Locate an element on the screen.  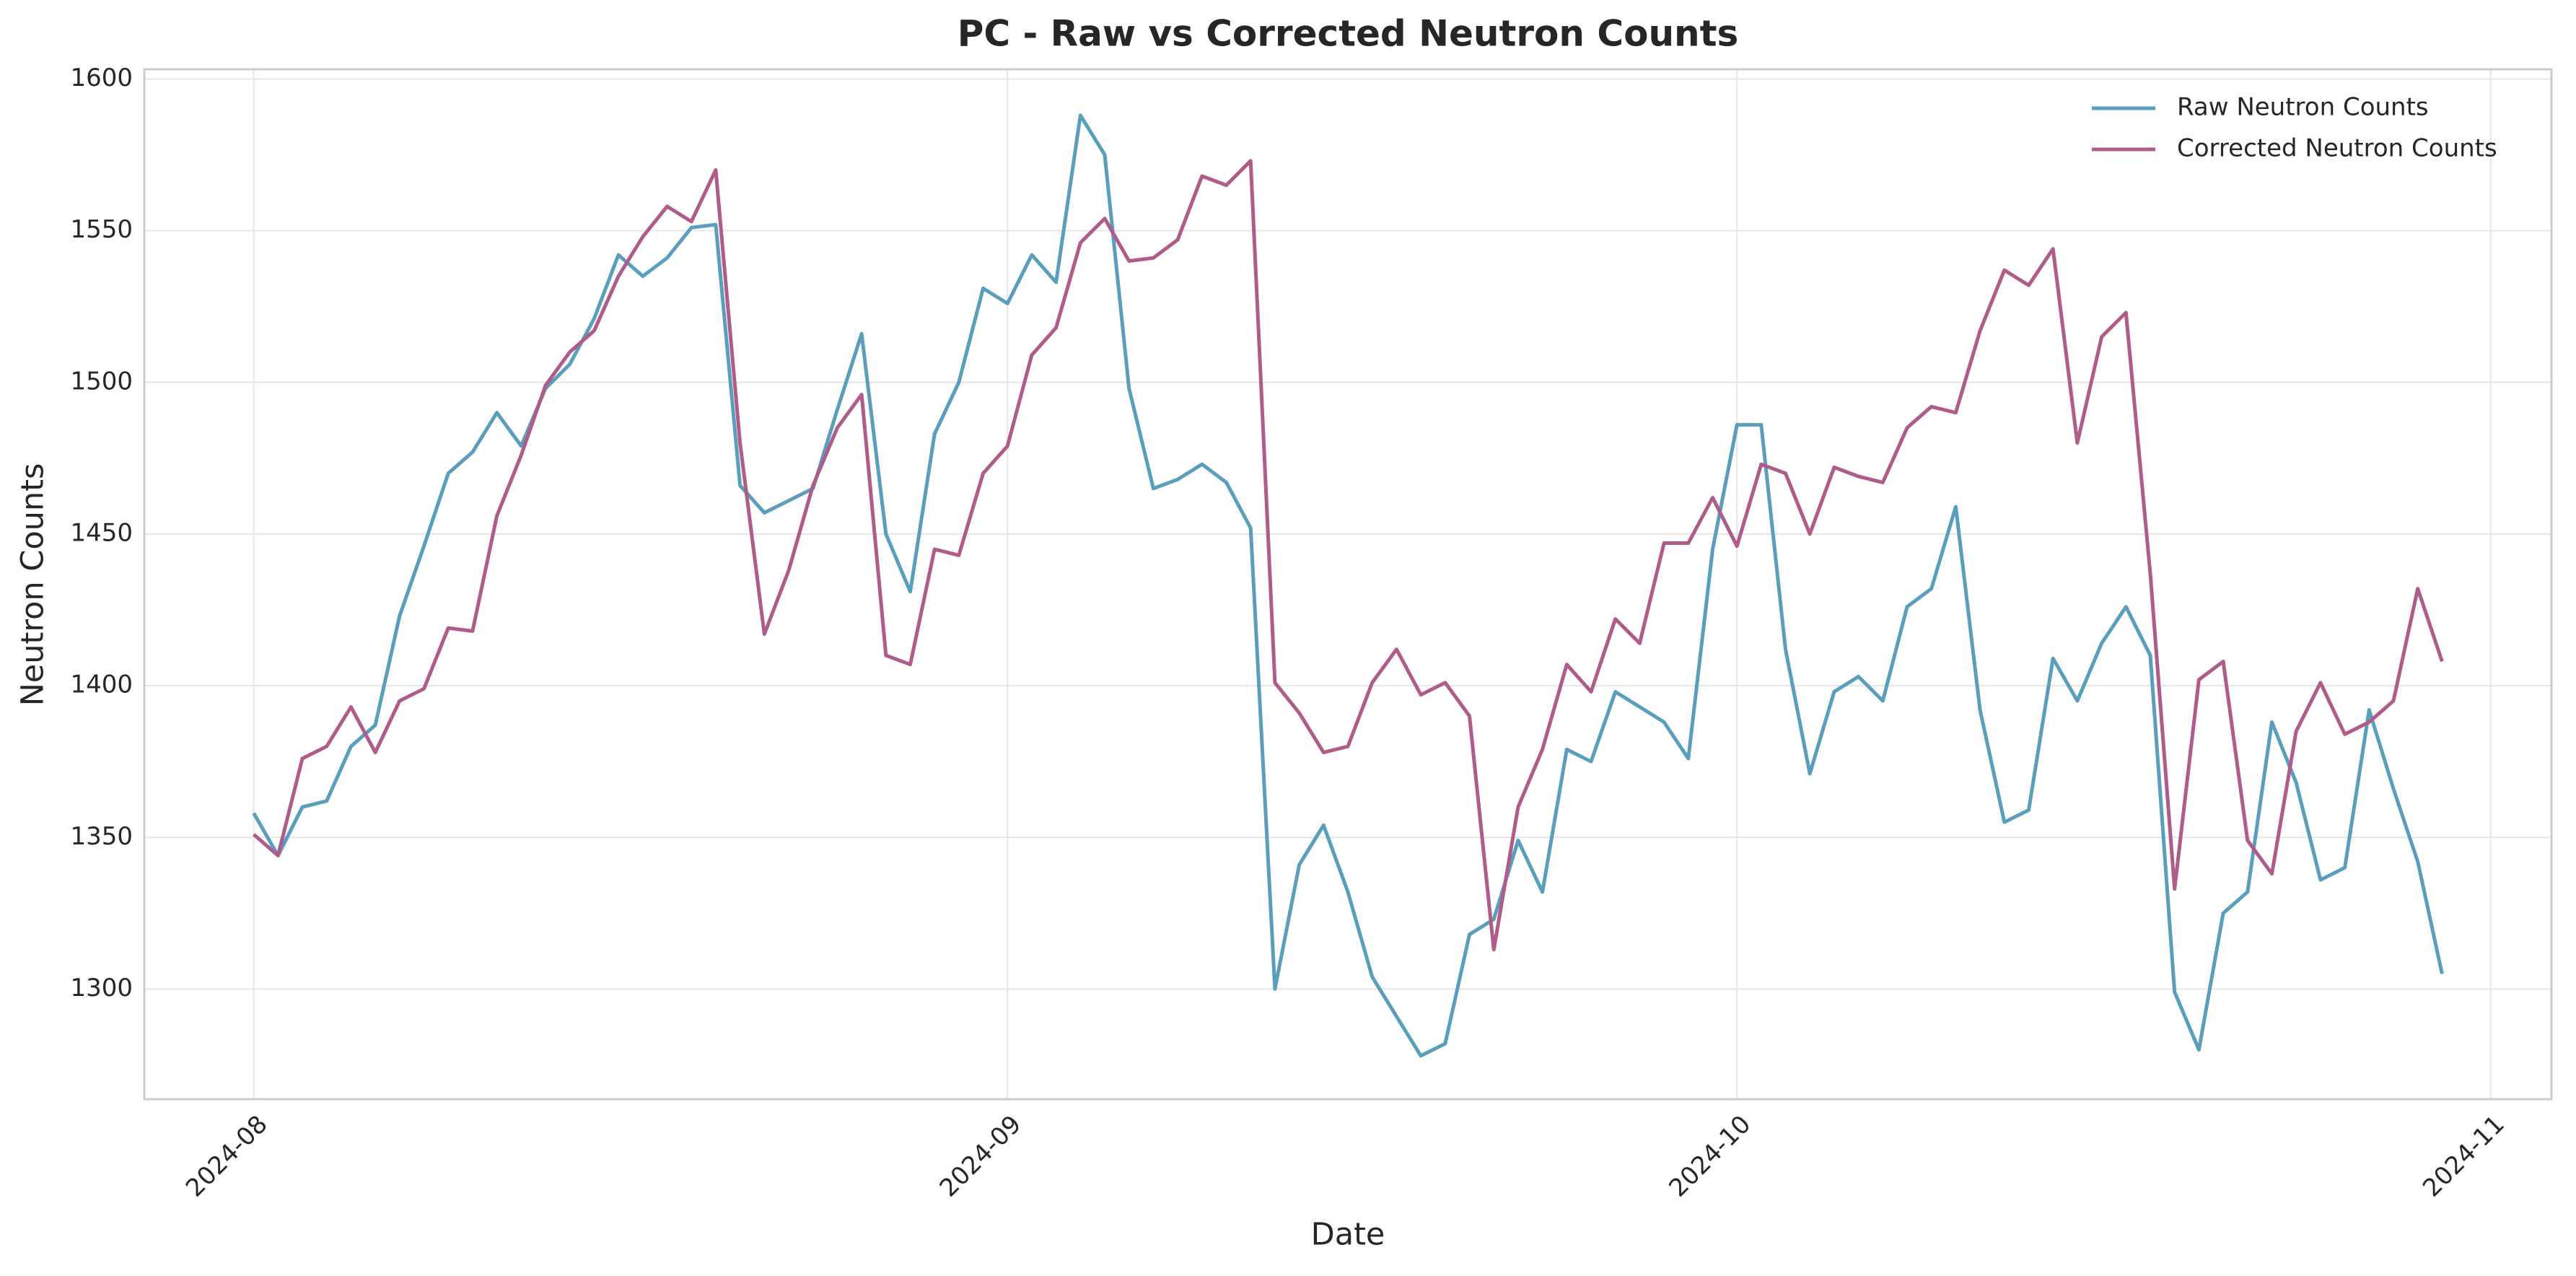
legend-label: Corrected Neutron Counts is located at coordinates (2337, 148).